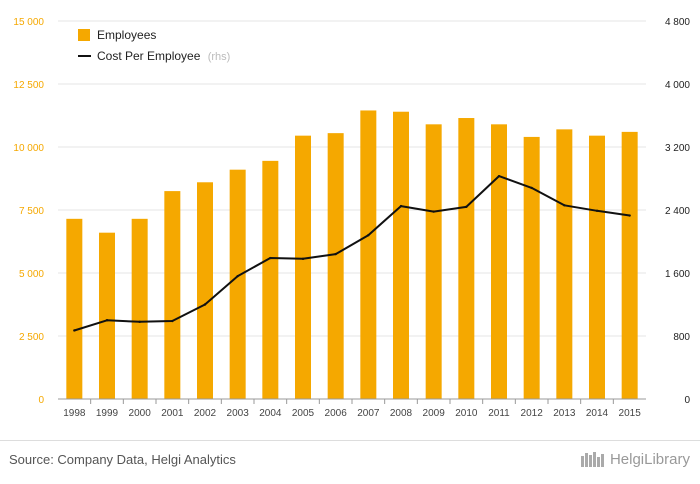  I want to click on right-tick-label: 3 200, so click(677, 148).